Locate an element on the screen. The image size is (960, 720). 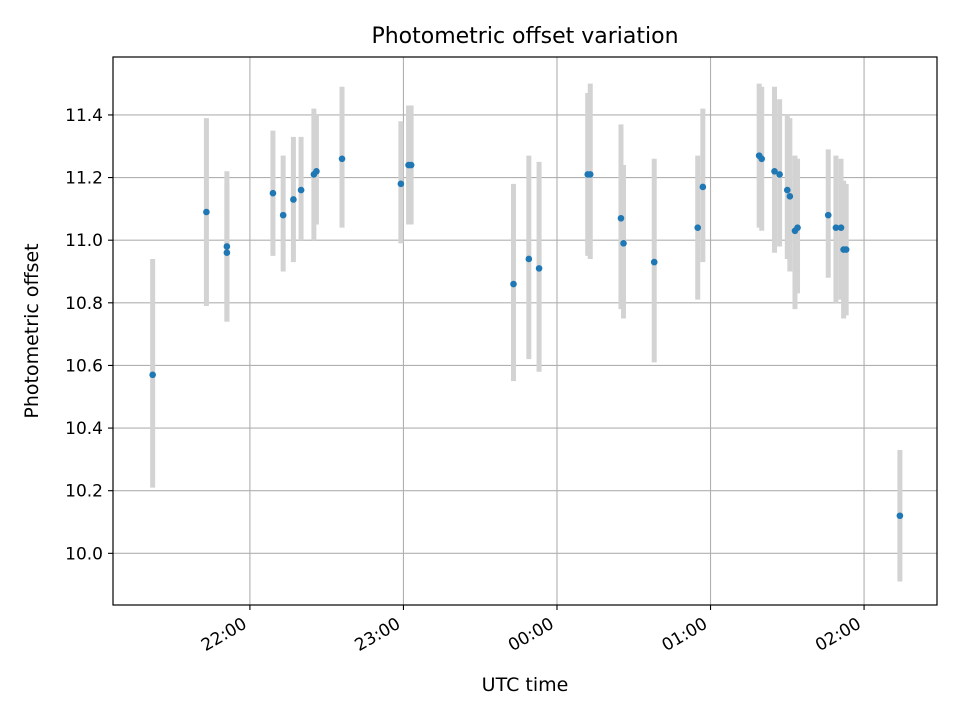
x-axis-label: UTC time is located at coordinates (525, 685).